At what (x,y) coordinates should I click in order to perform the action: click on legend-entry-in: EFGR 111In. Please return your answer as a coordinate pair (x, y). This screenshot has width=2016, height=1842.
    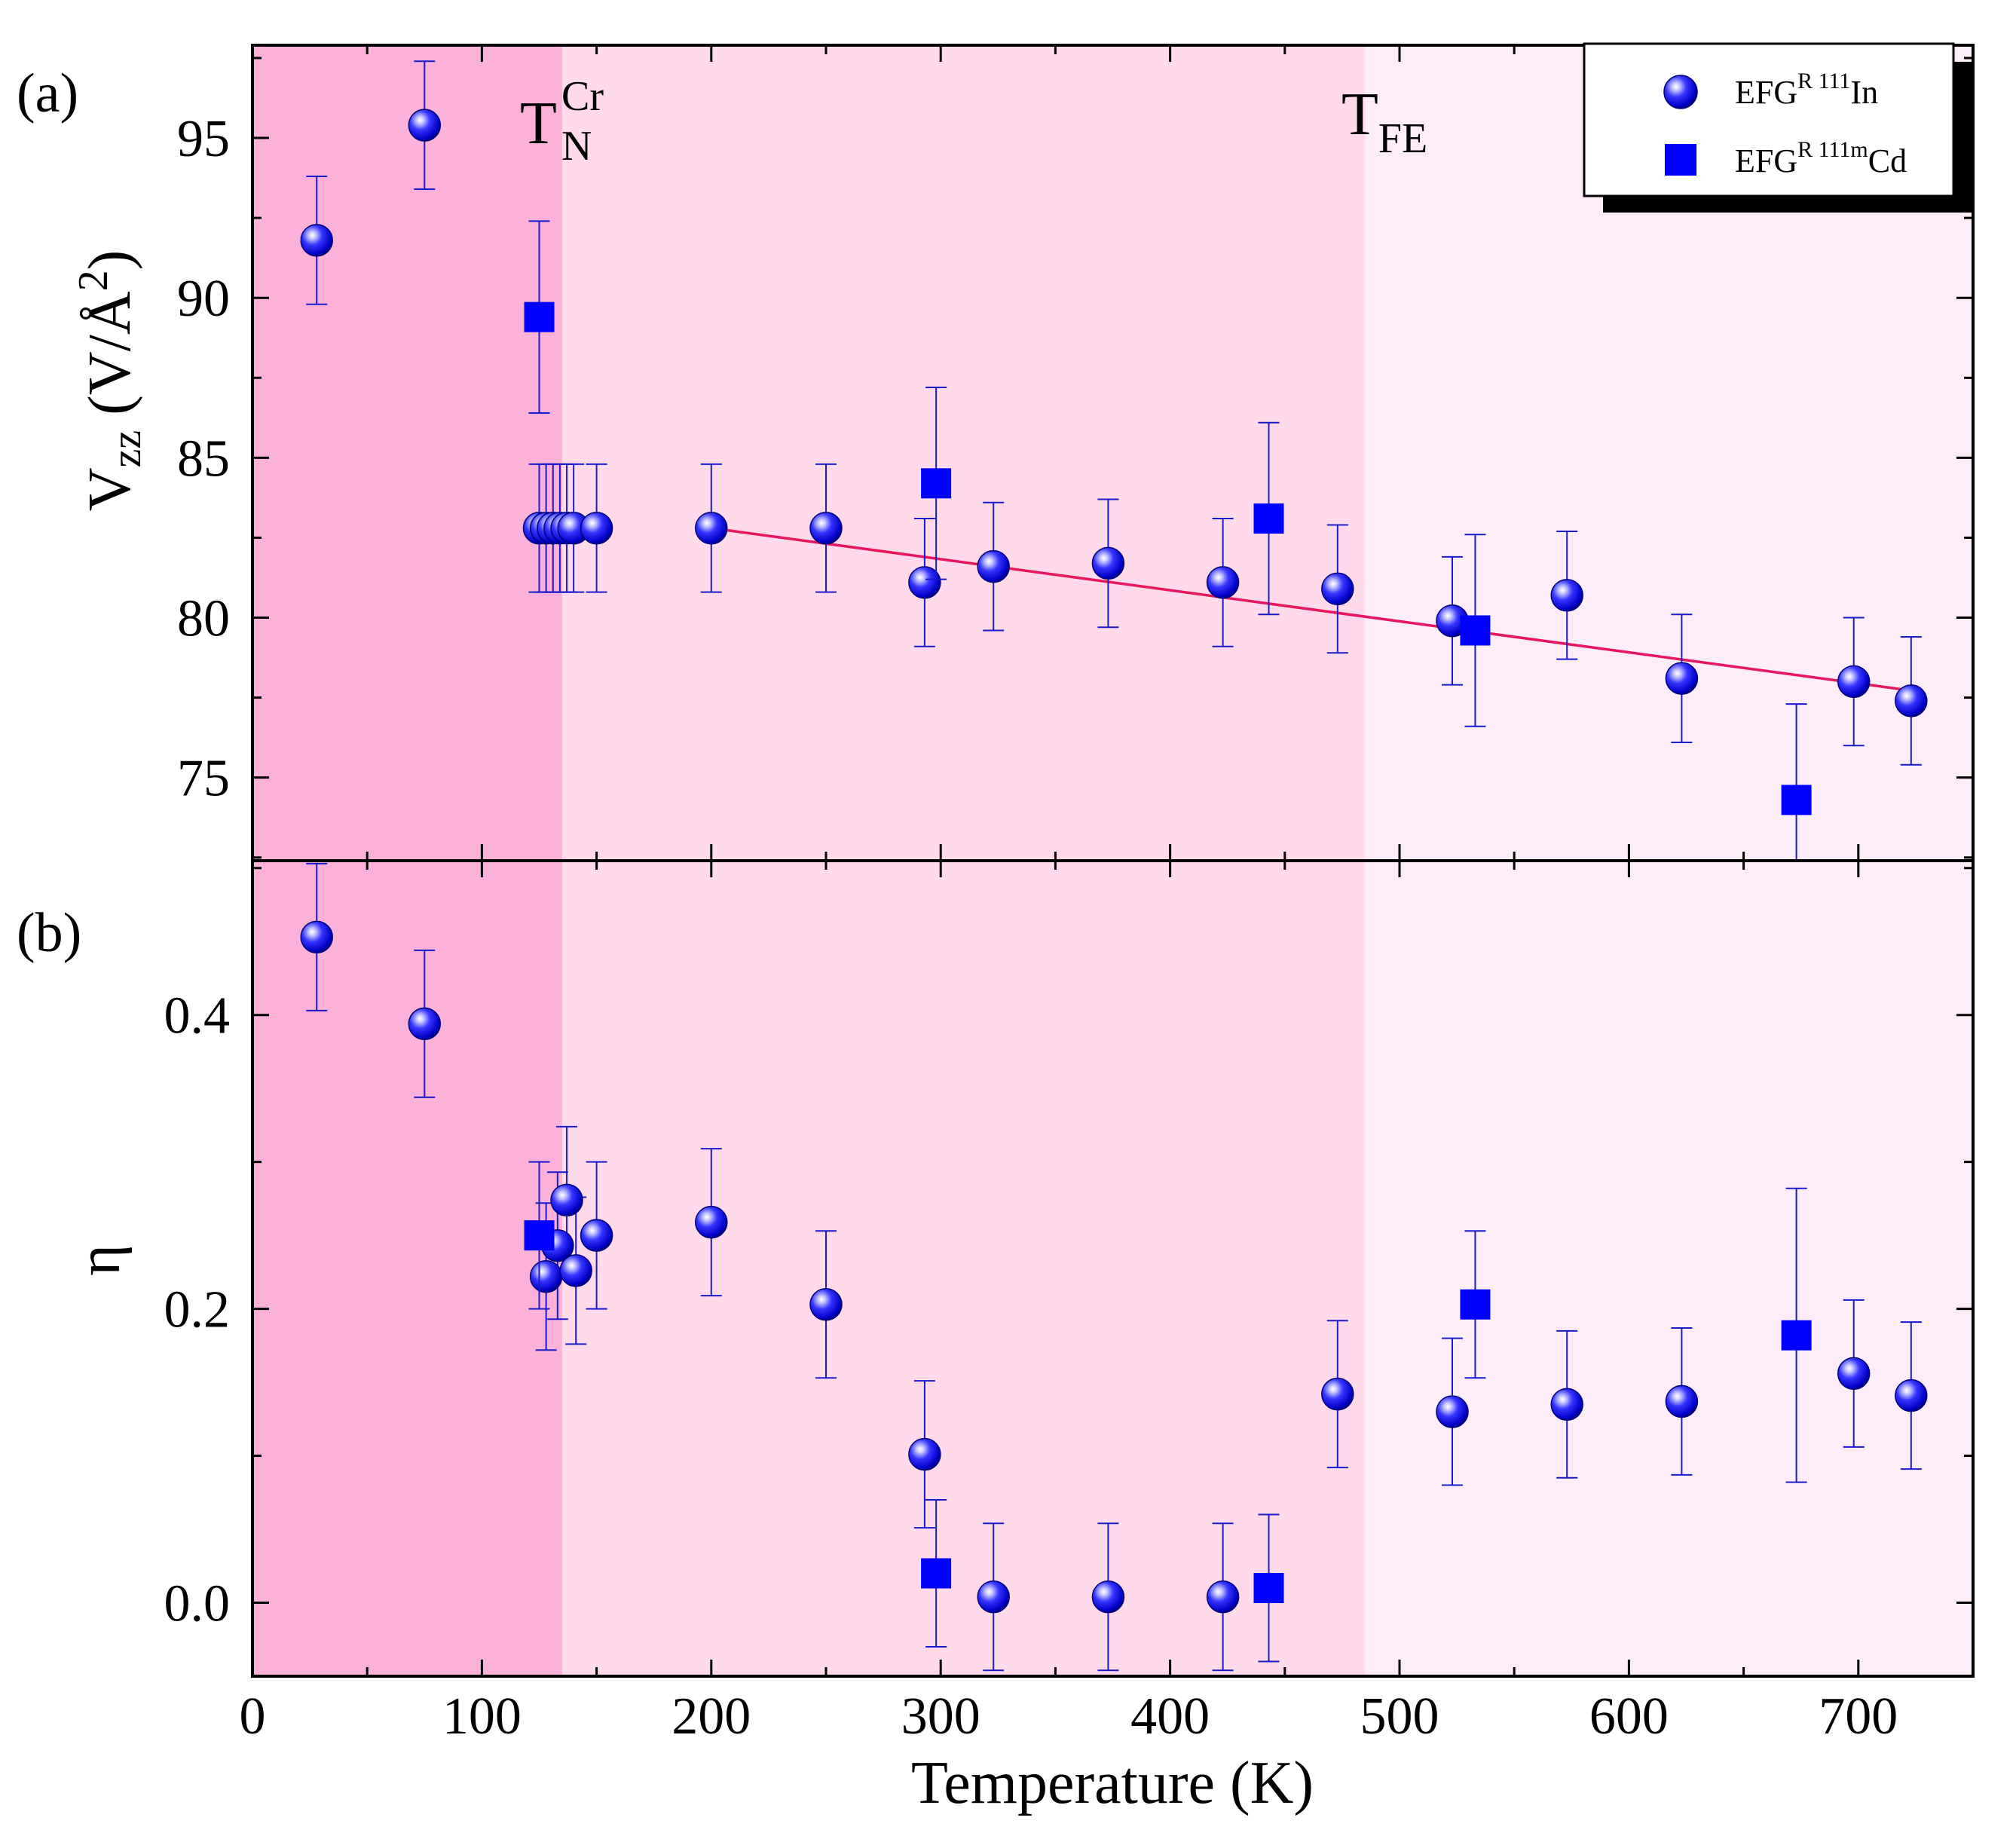
    Looking at the image, I should click on (1806, 90).